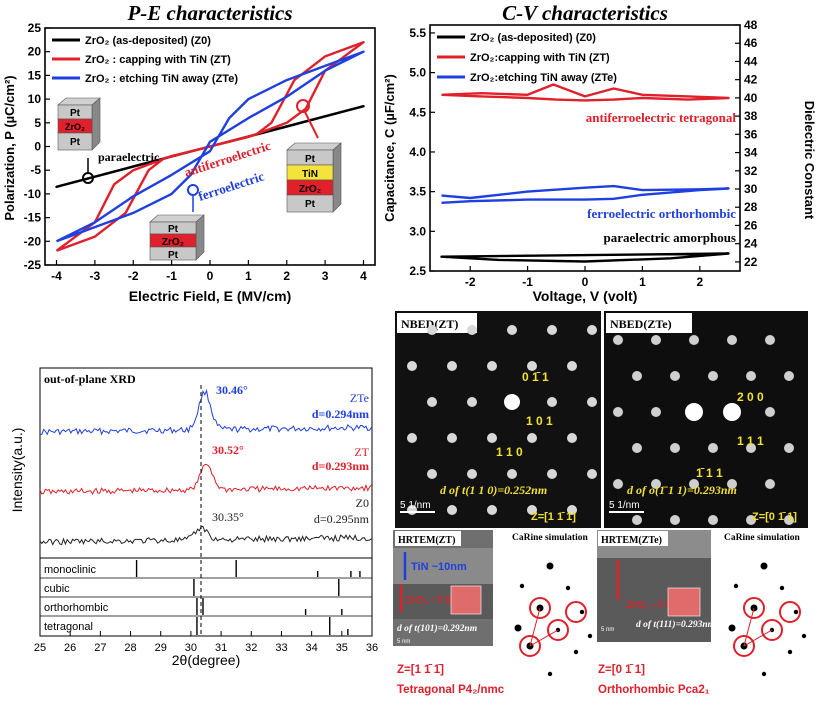 The width and height of the screenshot is (817, 709). Describe the element at coordinates (340, 414) in the screenshot. I see `xrd-d-zte: d=0.294nm` at that location.